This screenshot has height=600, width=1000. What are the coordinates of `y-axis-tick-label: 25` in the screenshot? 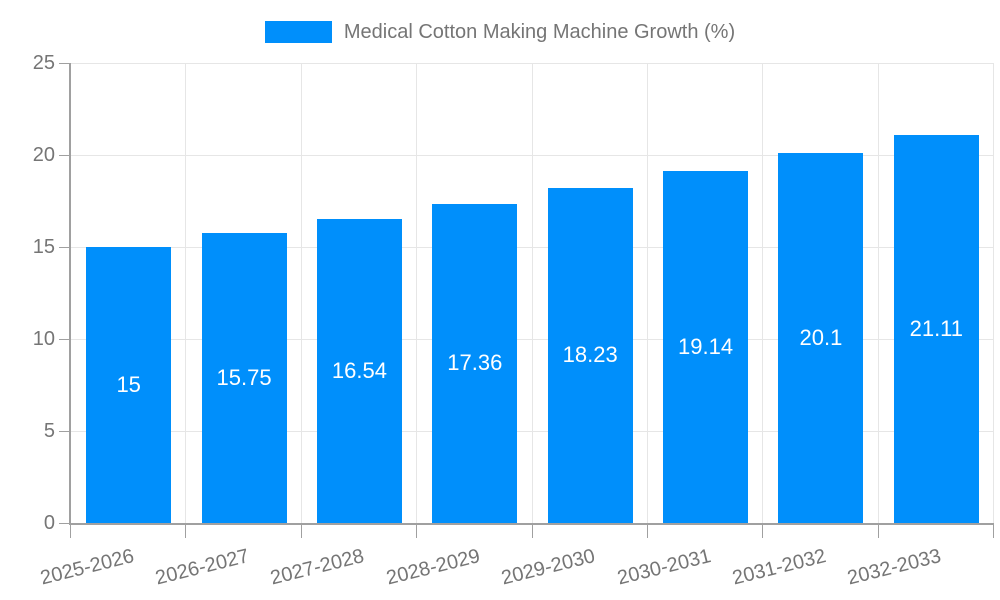 It's located at (43, 63).